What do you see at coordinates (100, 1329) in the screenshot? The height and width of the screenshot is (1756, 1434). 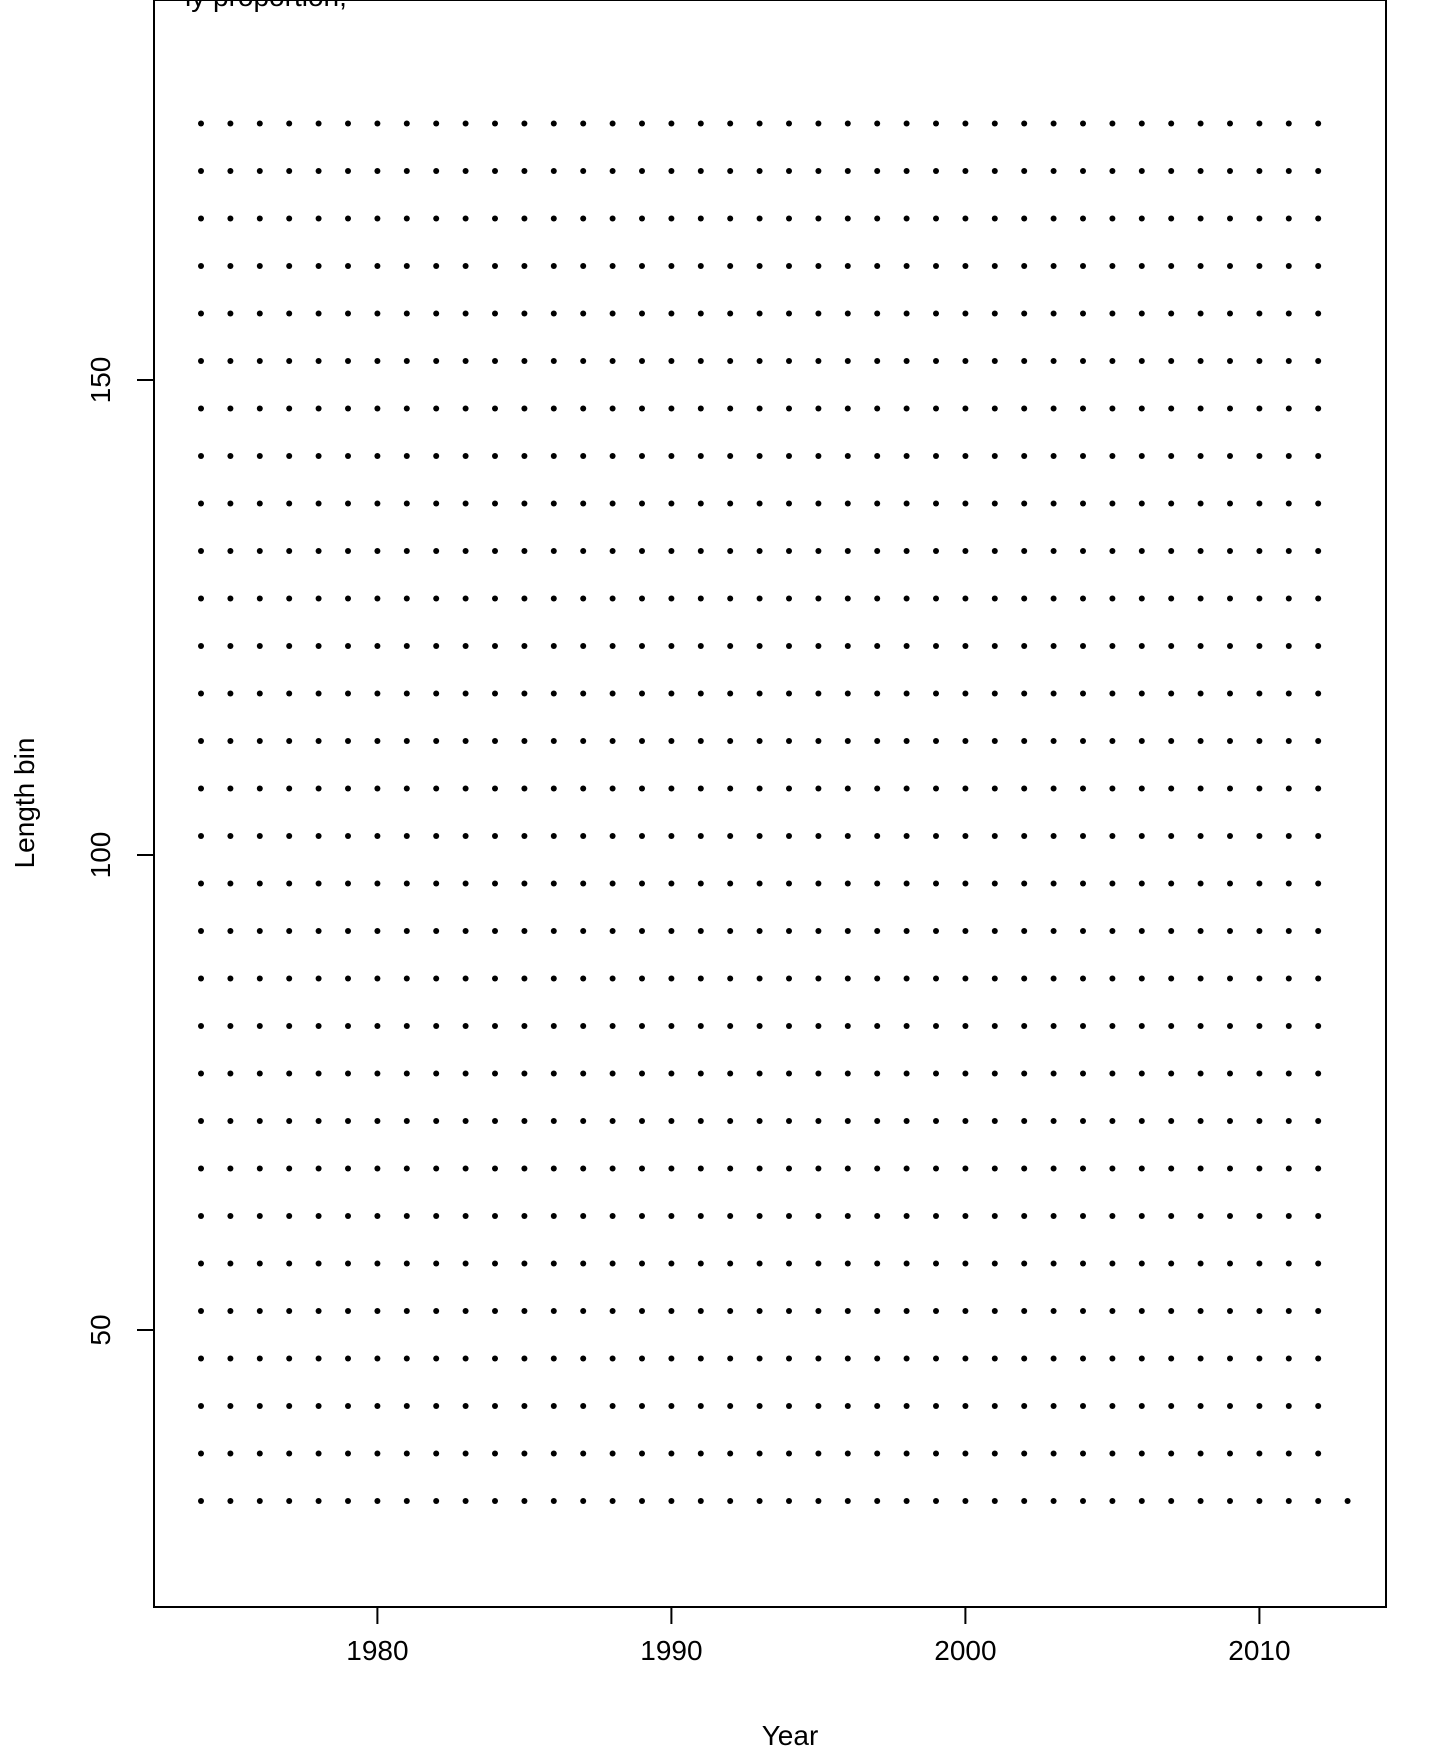 I see `y-tick-label-50: 50` at bounding box center [100, 1329].